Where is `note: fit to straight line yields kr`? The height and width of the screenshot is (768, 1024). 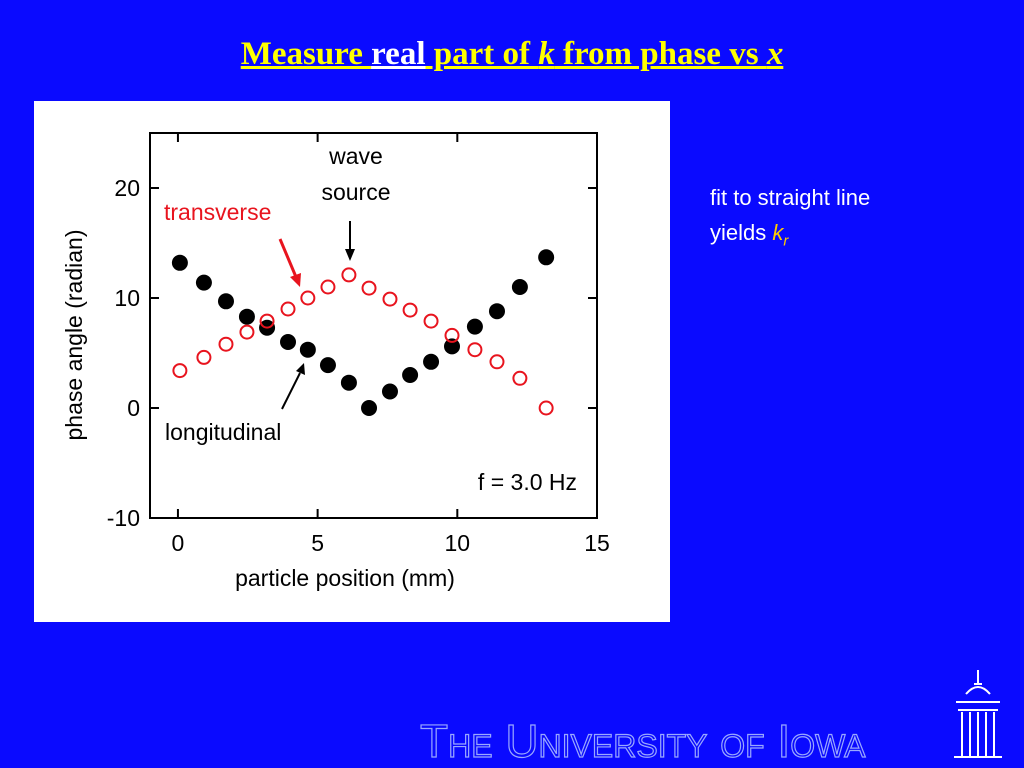
note: fit to straight line yields kr is located at coordinates (790, 219).